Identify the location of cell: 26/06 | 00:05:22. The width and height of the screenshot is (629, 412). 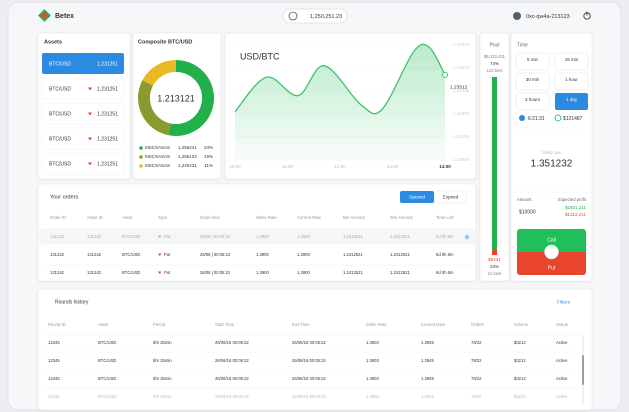
(215, 254).